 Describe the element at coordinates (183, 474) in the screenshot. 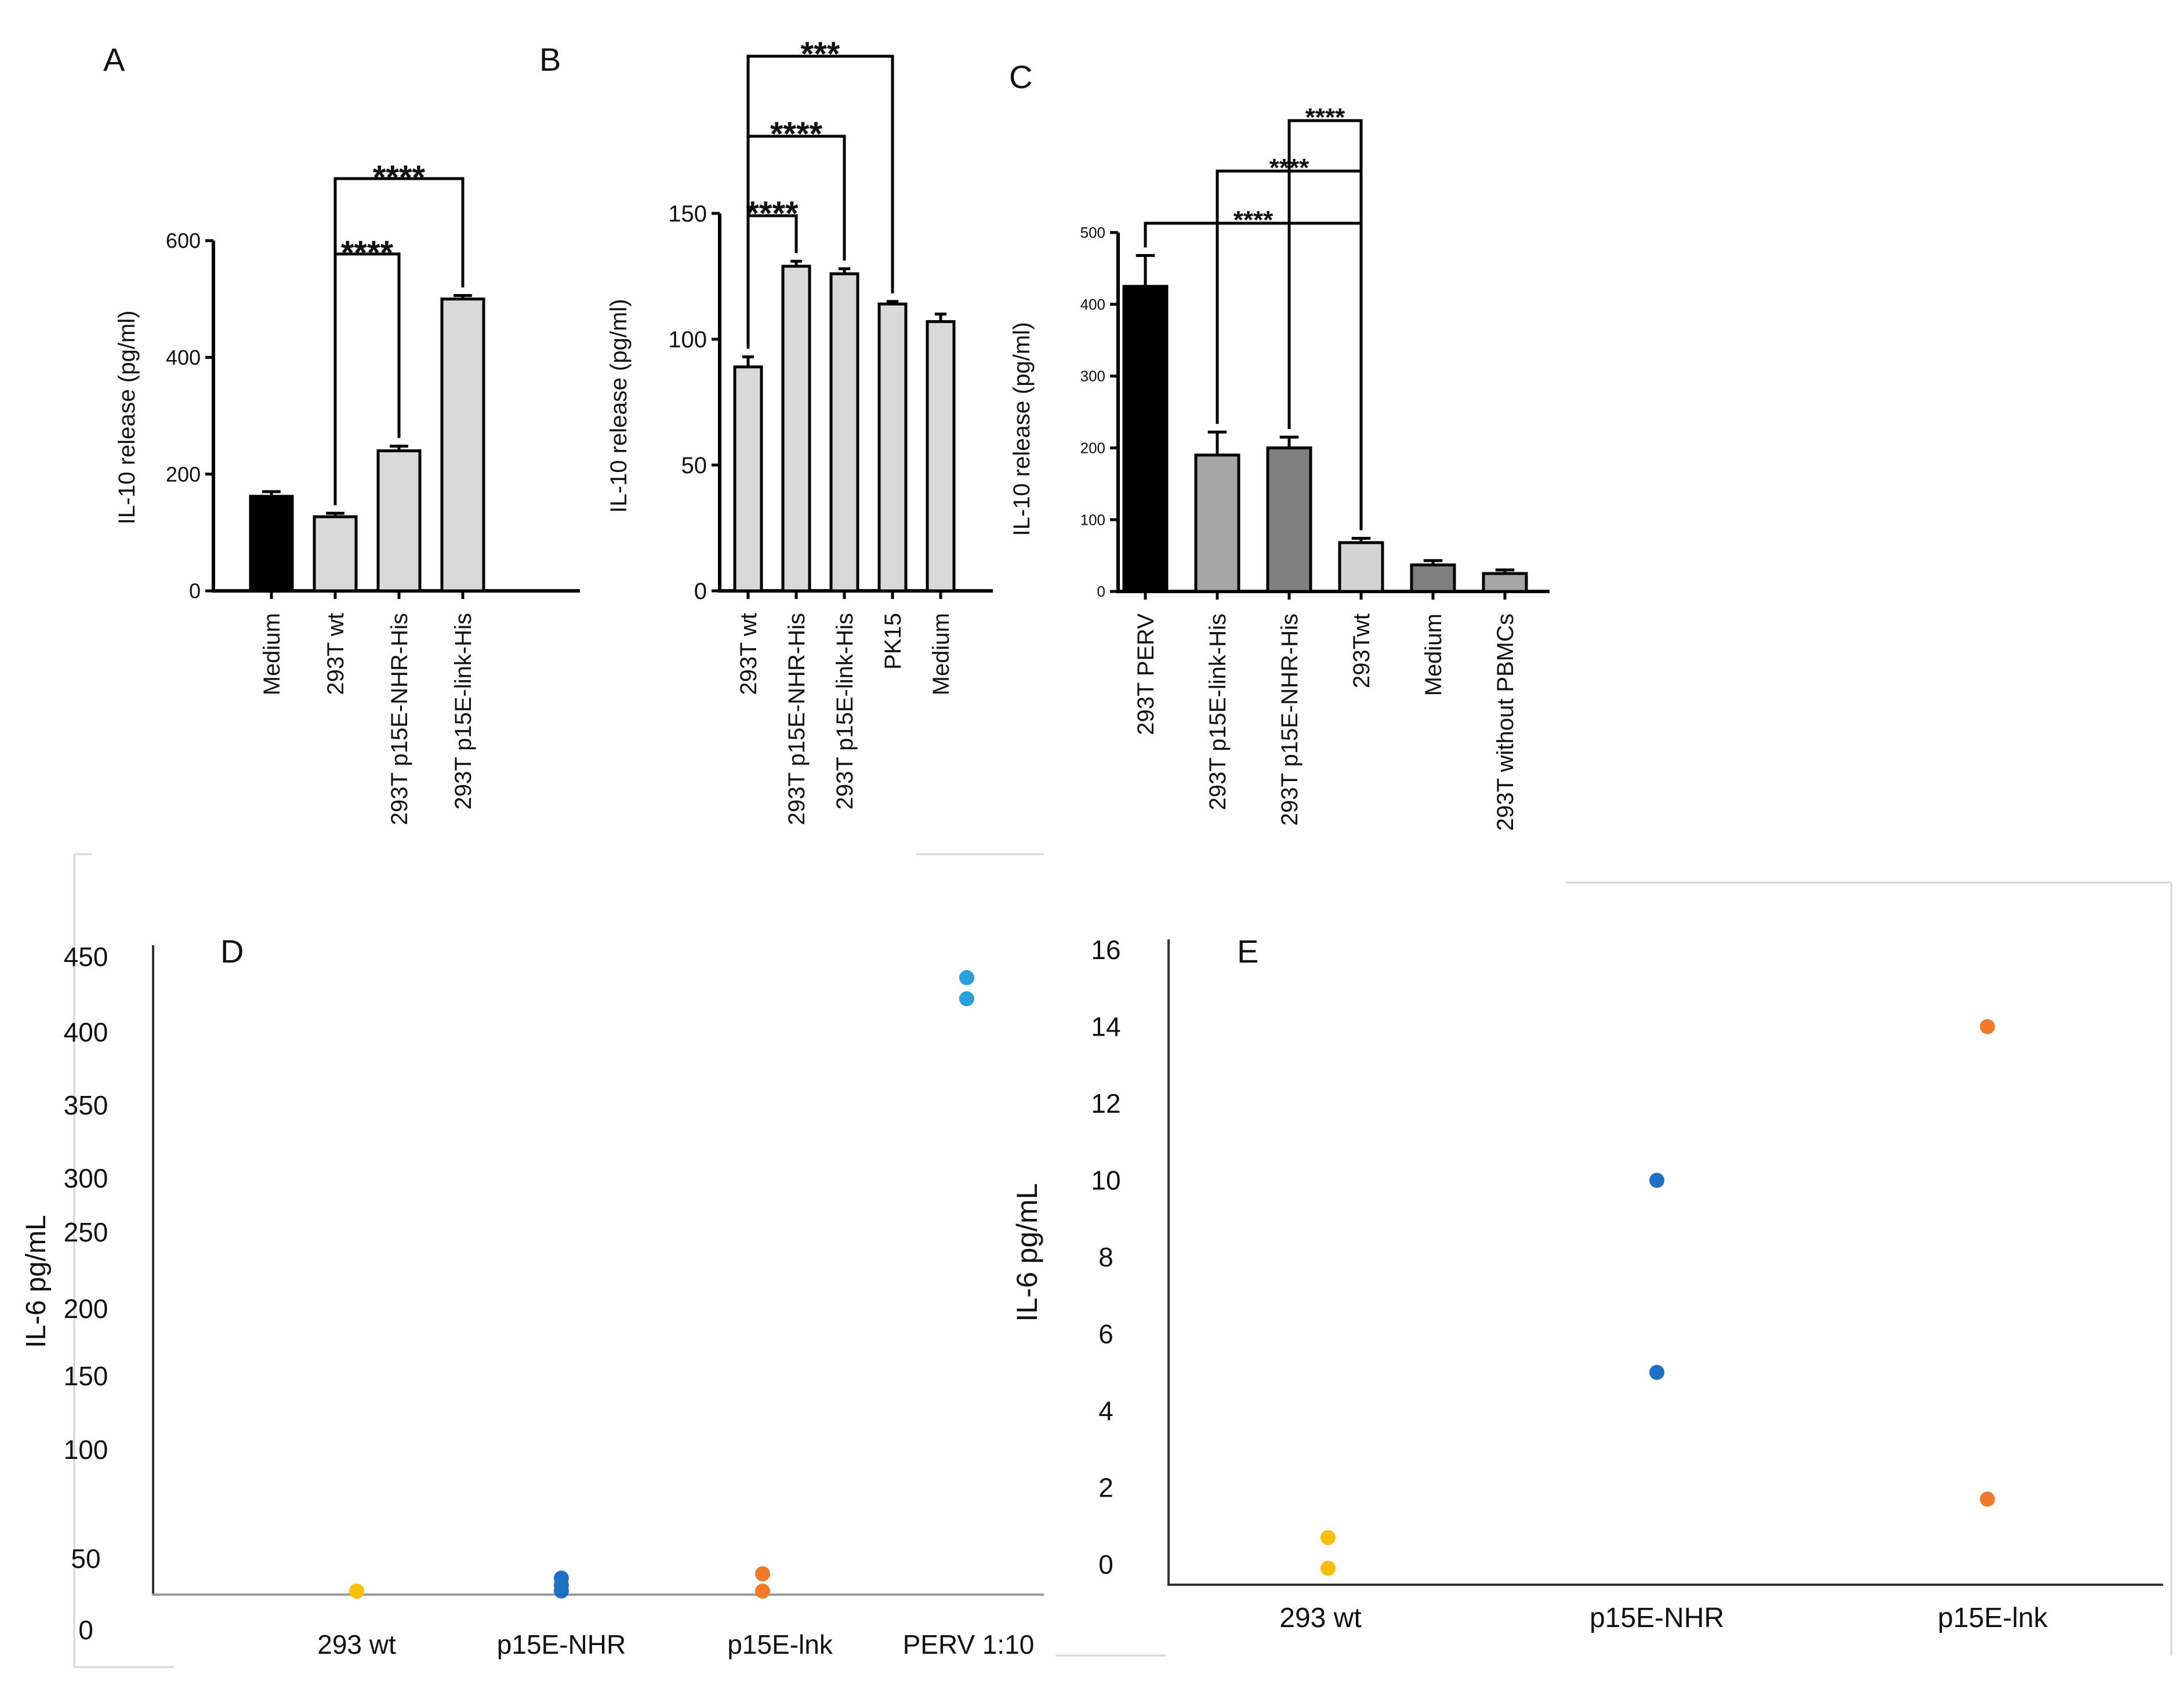

I see `panel-a-y-tick-label: 200` at that location.